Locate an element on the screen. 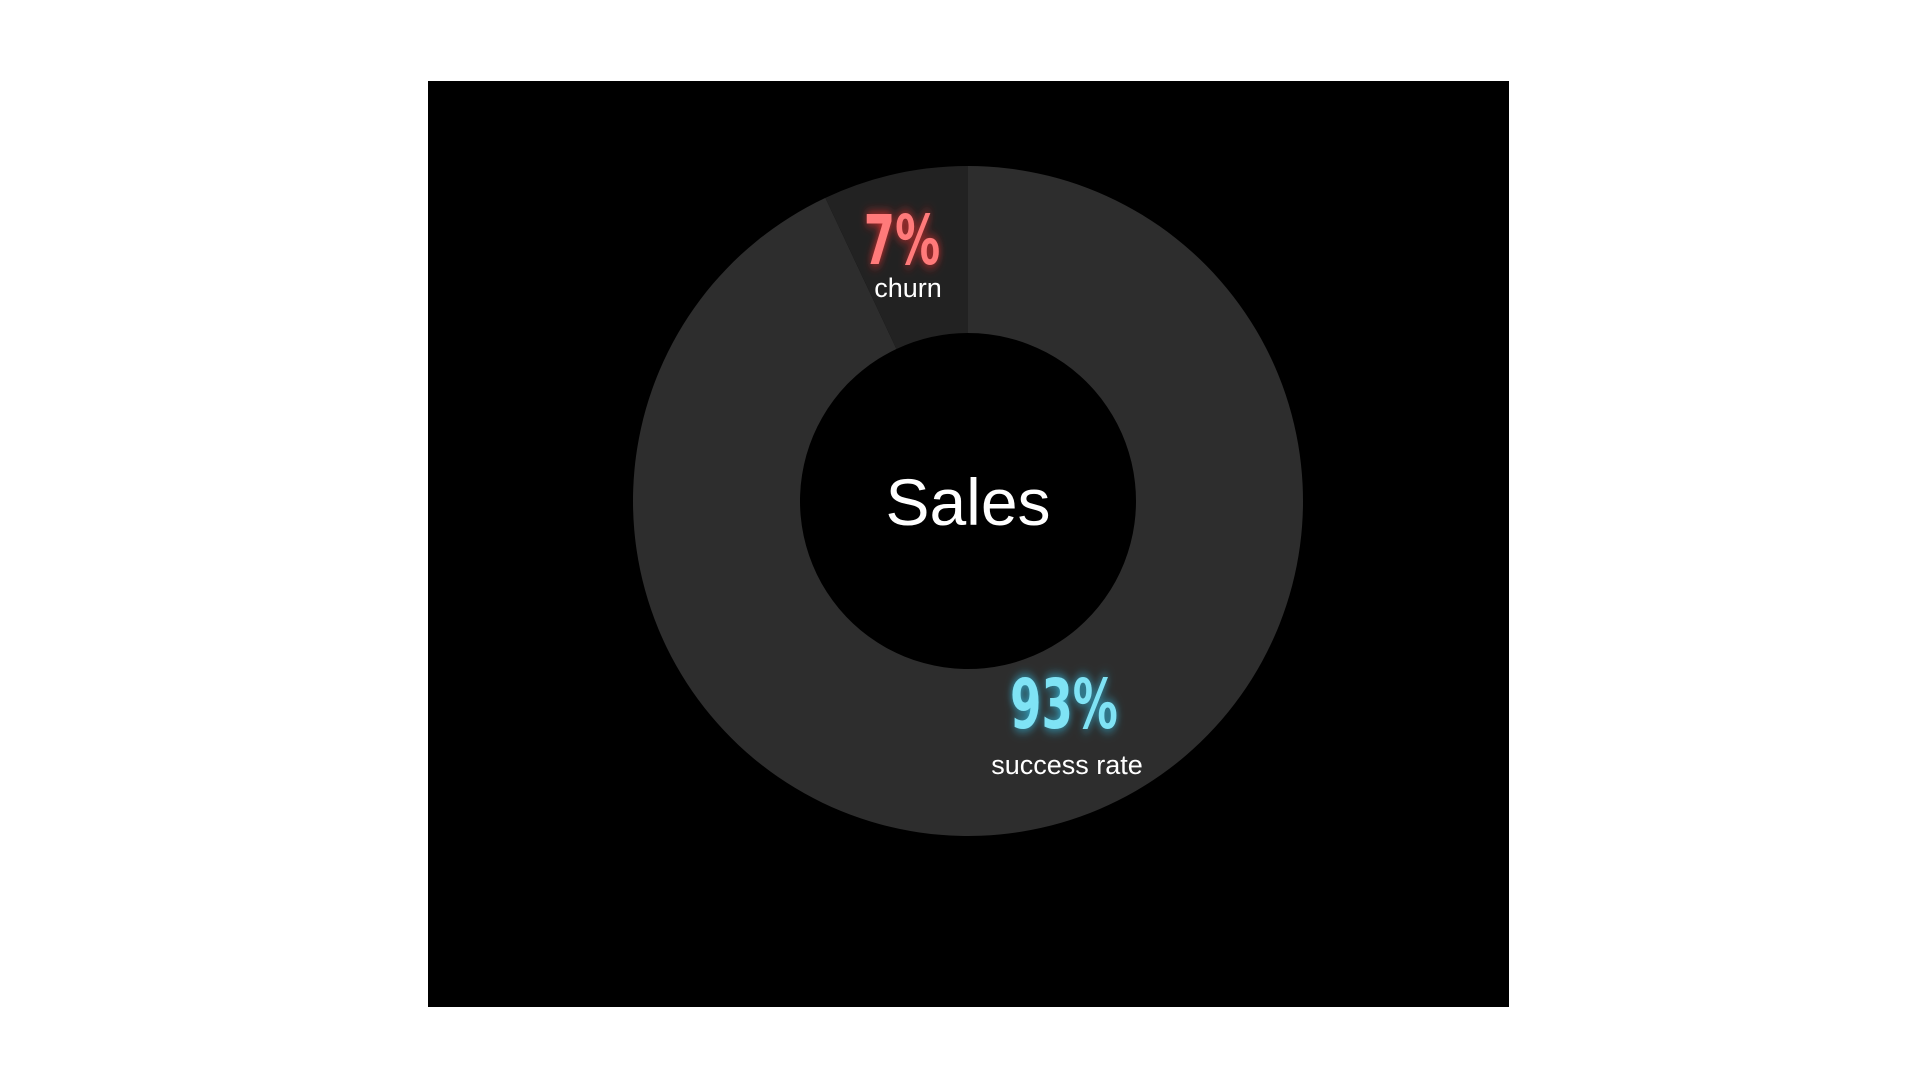 The height and width of the screenshot is (1080, 1920). success-rate-value: 93% is located at coordinates (1064, 704).